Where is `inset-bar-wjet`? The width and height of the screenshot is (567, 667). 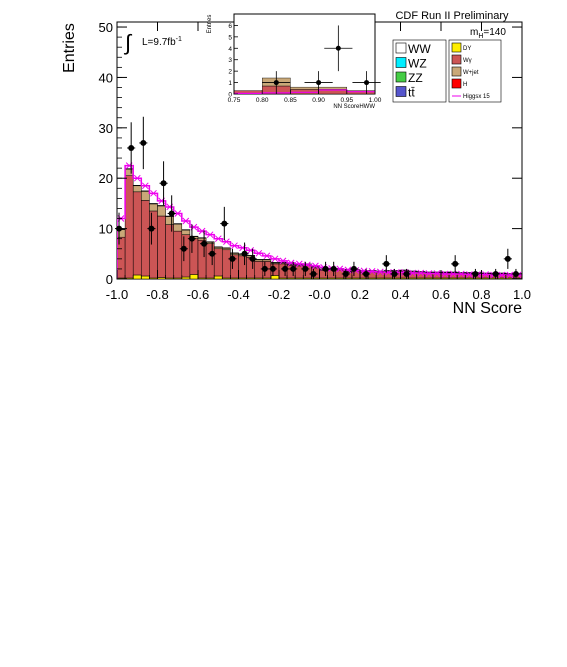 inset-bar-wjet is located at coordinates (333, 88).